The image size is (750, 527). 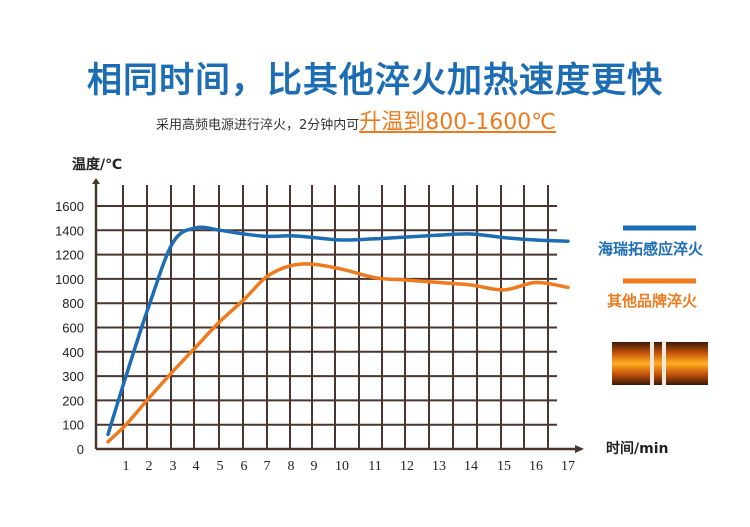 I want to click on y-axis-arrow, so click(x=96, y=181).